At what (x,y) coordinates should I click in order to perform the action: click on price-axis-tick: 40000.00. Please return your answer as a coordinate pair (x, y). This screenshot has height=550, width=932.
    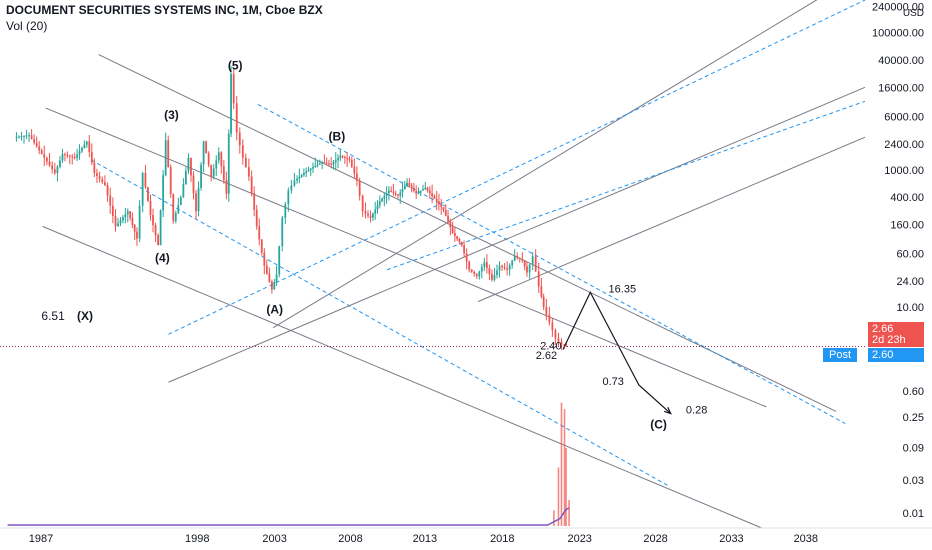
    Looking at the image, I should click on (901, 61).